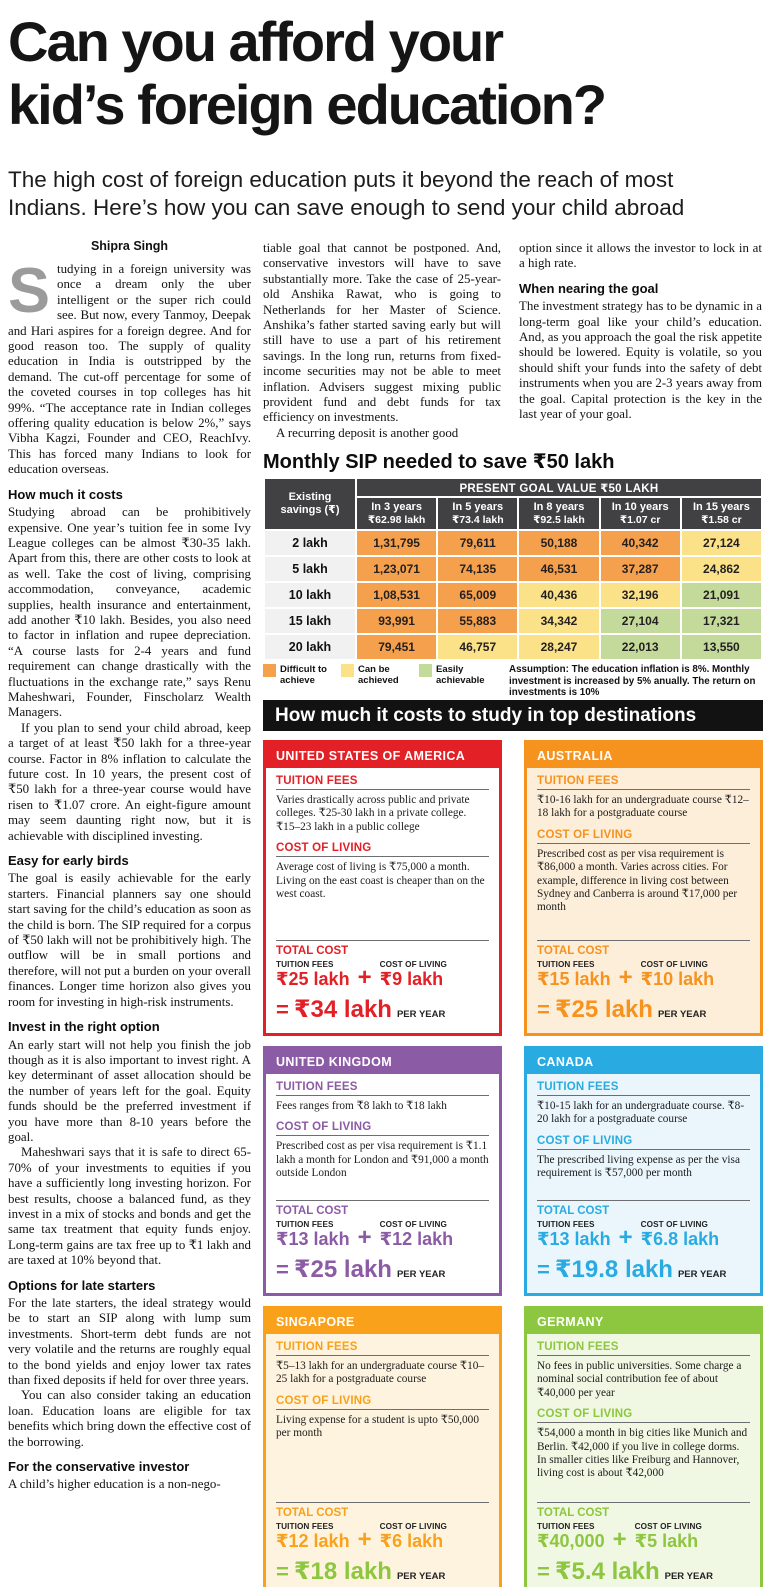 The height and width of the screenshot is (1587, 770). What do you see at coordinates (396, 507) in the screenshot?
I see `column-header-years: In 3 years` at bounding box center [396, 507].